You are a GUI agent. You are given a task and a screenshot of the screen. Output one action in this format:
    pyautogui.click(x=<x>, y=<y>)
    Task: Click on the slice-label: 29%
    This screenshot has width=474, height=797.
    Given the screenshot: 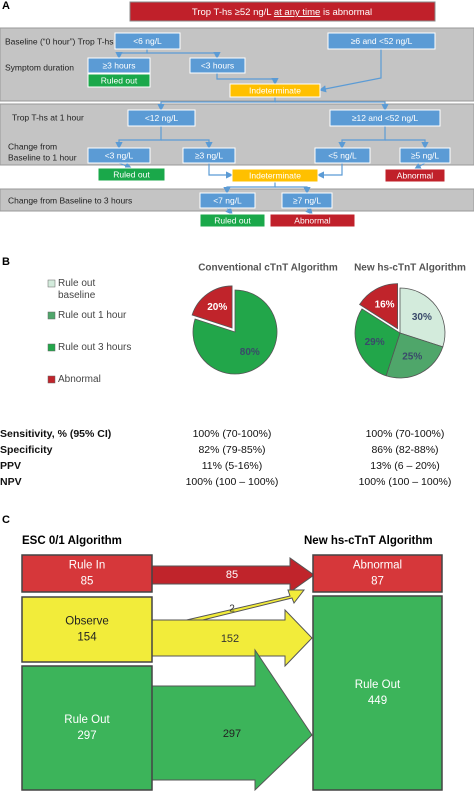 What is the action you would take?
    pyautogui.click(x=375, y=342)
    